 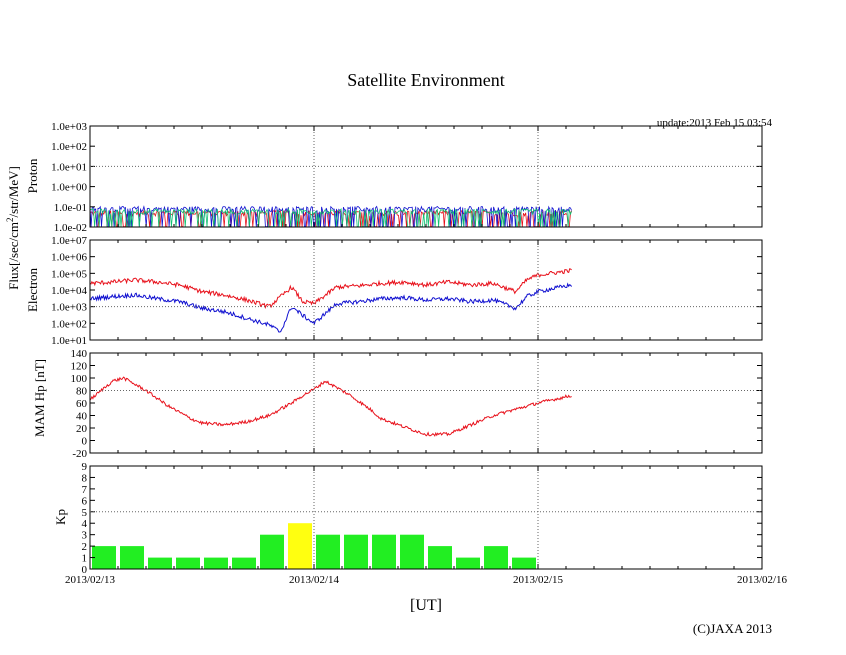 I want to click on y-tick-label: 100, so click(x=79, y=379).